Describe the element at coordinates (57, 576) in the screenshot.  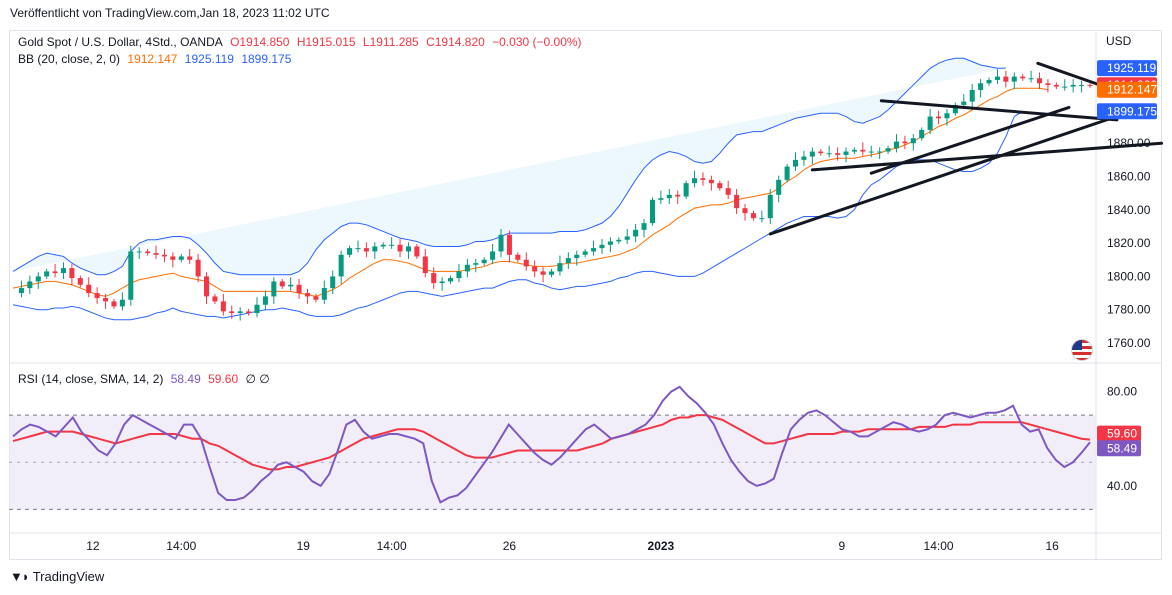
I see `tradingview-brand: ▼◗ TradingView` at that location.